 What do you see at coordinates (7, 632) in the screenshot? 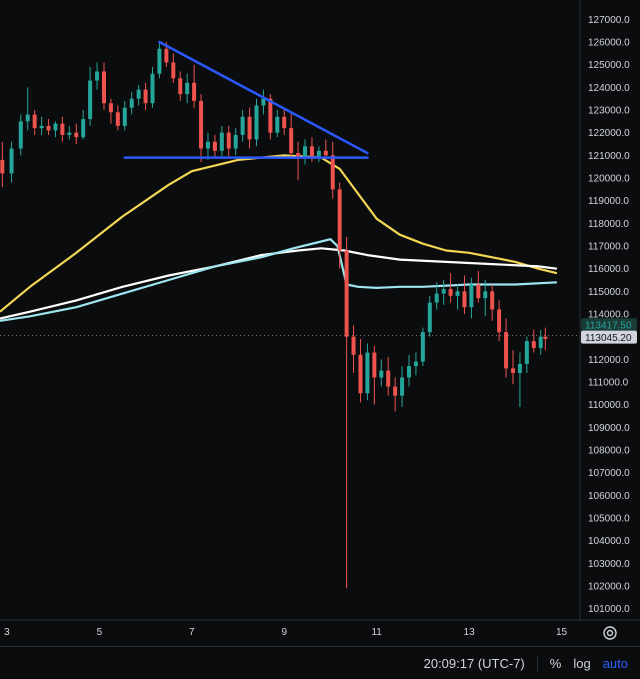
I see `x-tick-label: 3` at bounding box center [7, 632].